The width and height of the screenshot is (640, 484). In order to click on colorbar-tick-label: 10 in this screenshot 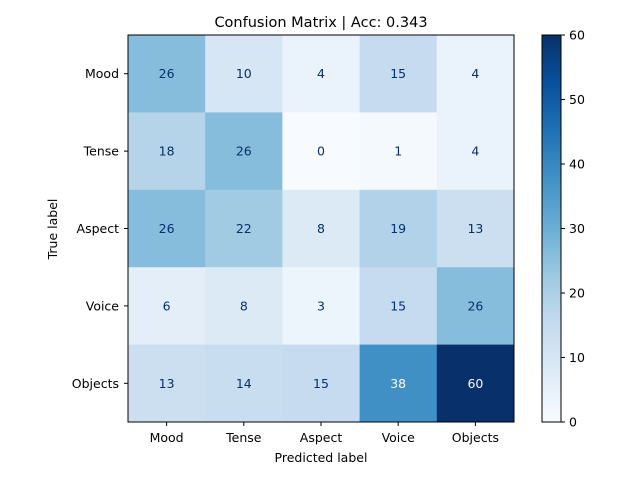, I will do `click(577, 357)`.